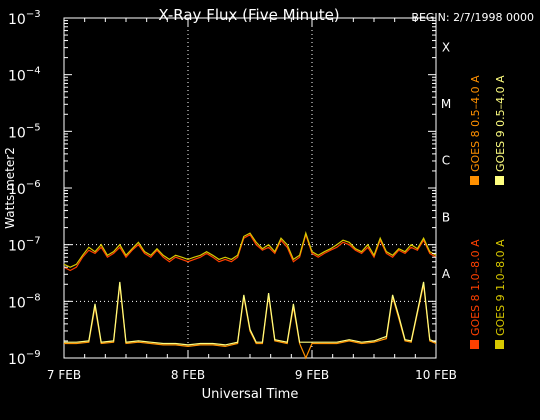  Describe the element at coordinates (188, 375) in the screenshot. I see `x-tick-label: 8 FEB` at that location.